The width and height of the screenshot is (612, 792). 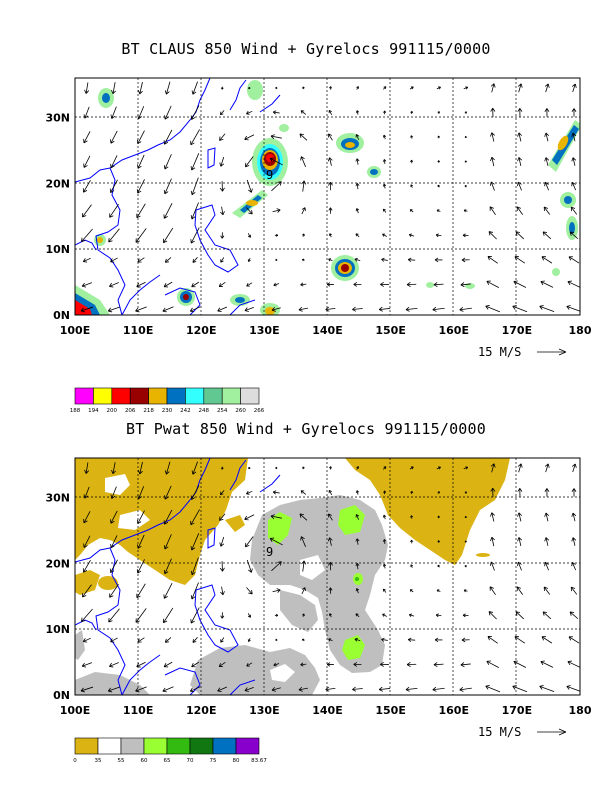 I want to click on lat-tick-label: 0N, so click(x=61, y=695).